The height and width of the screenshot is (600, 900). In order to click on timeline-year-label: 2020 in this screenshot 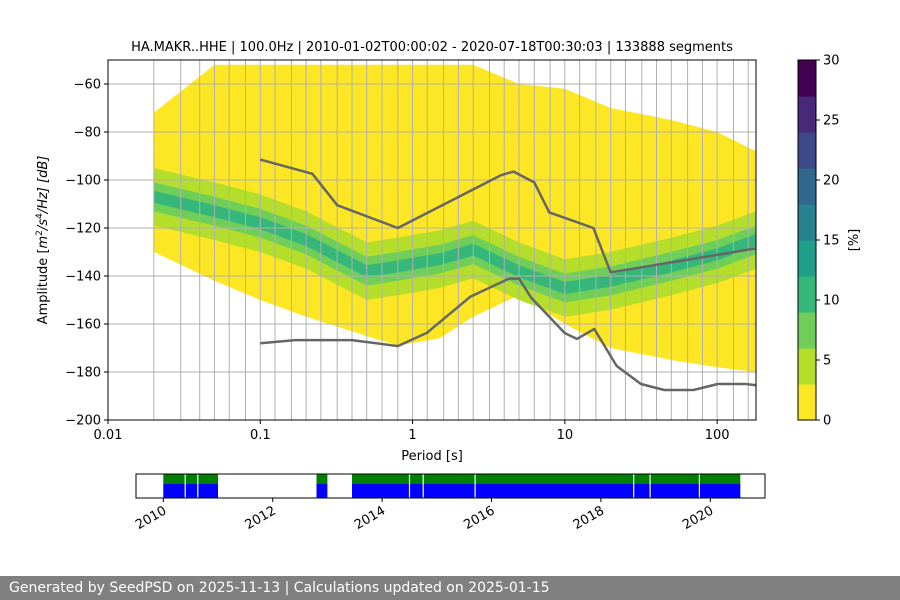, I will do `click(698, 518)`.